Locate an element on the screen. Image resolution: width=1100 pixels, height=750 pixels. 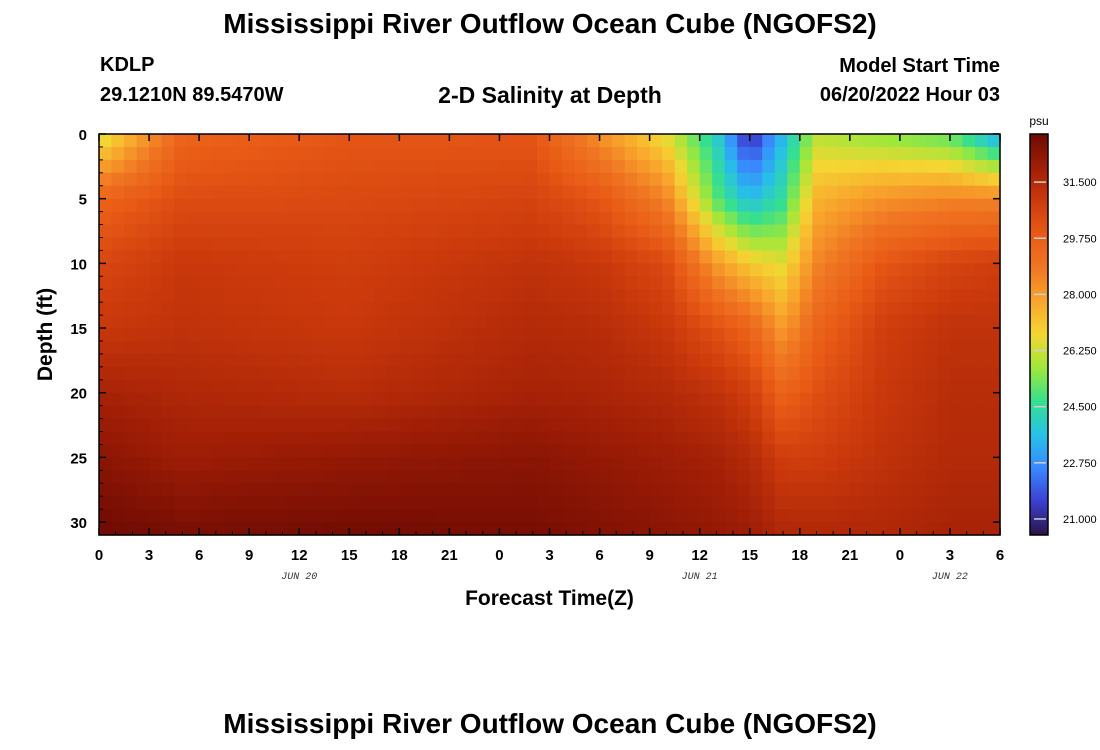
date-label: JUN 20 is located at coordinates (299, 577).